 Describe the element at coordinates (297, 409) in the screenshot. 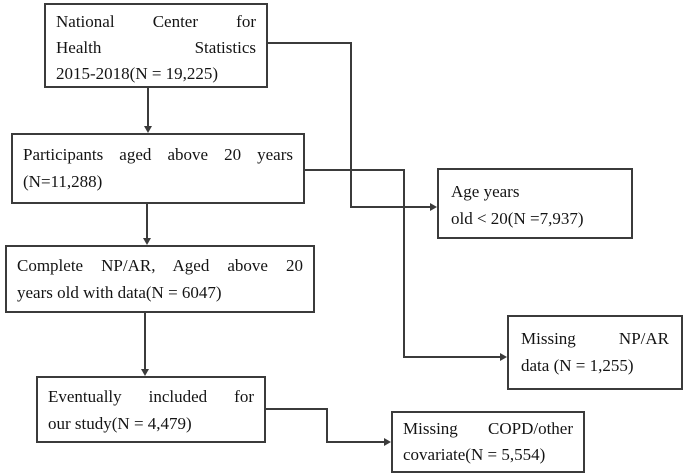

I see `connector-included-branch-h` at that location.